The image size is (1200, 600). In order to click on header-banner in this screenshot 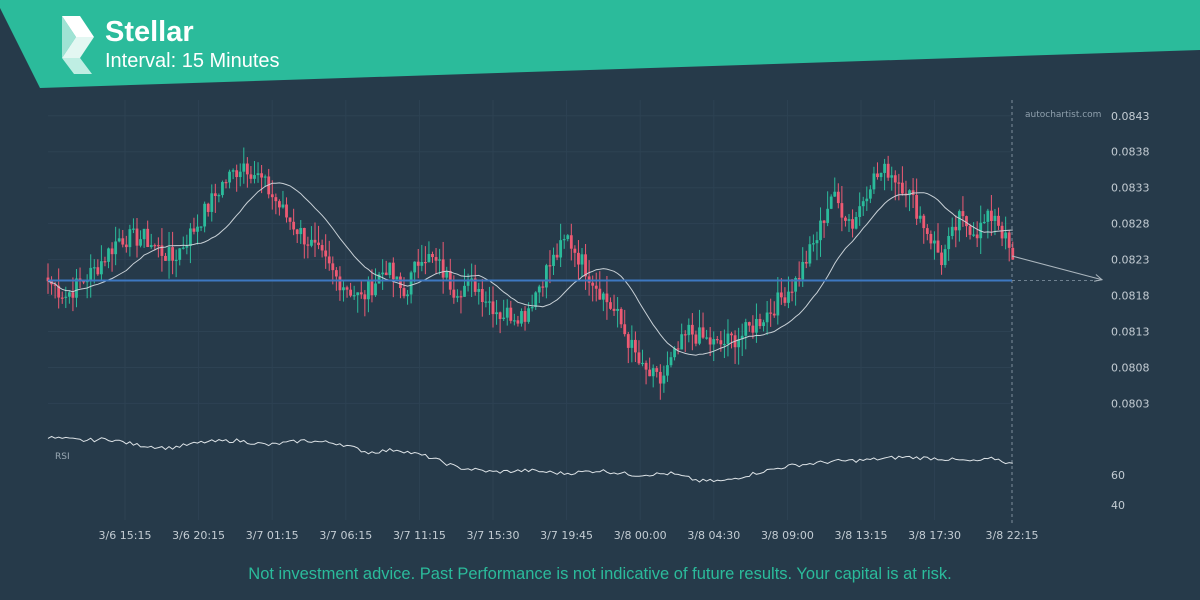, I will do `click(600, 44)`.